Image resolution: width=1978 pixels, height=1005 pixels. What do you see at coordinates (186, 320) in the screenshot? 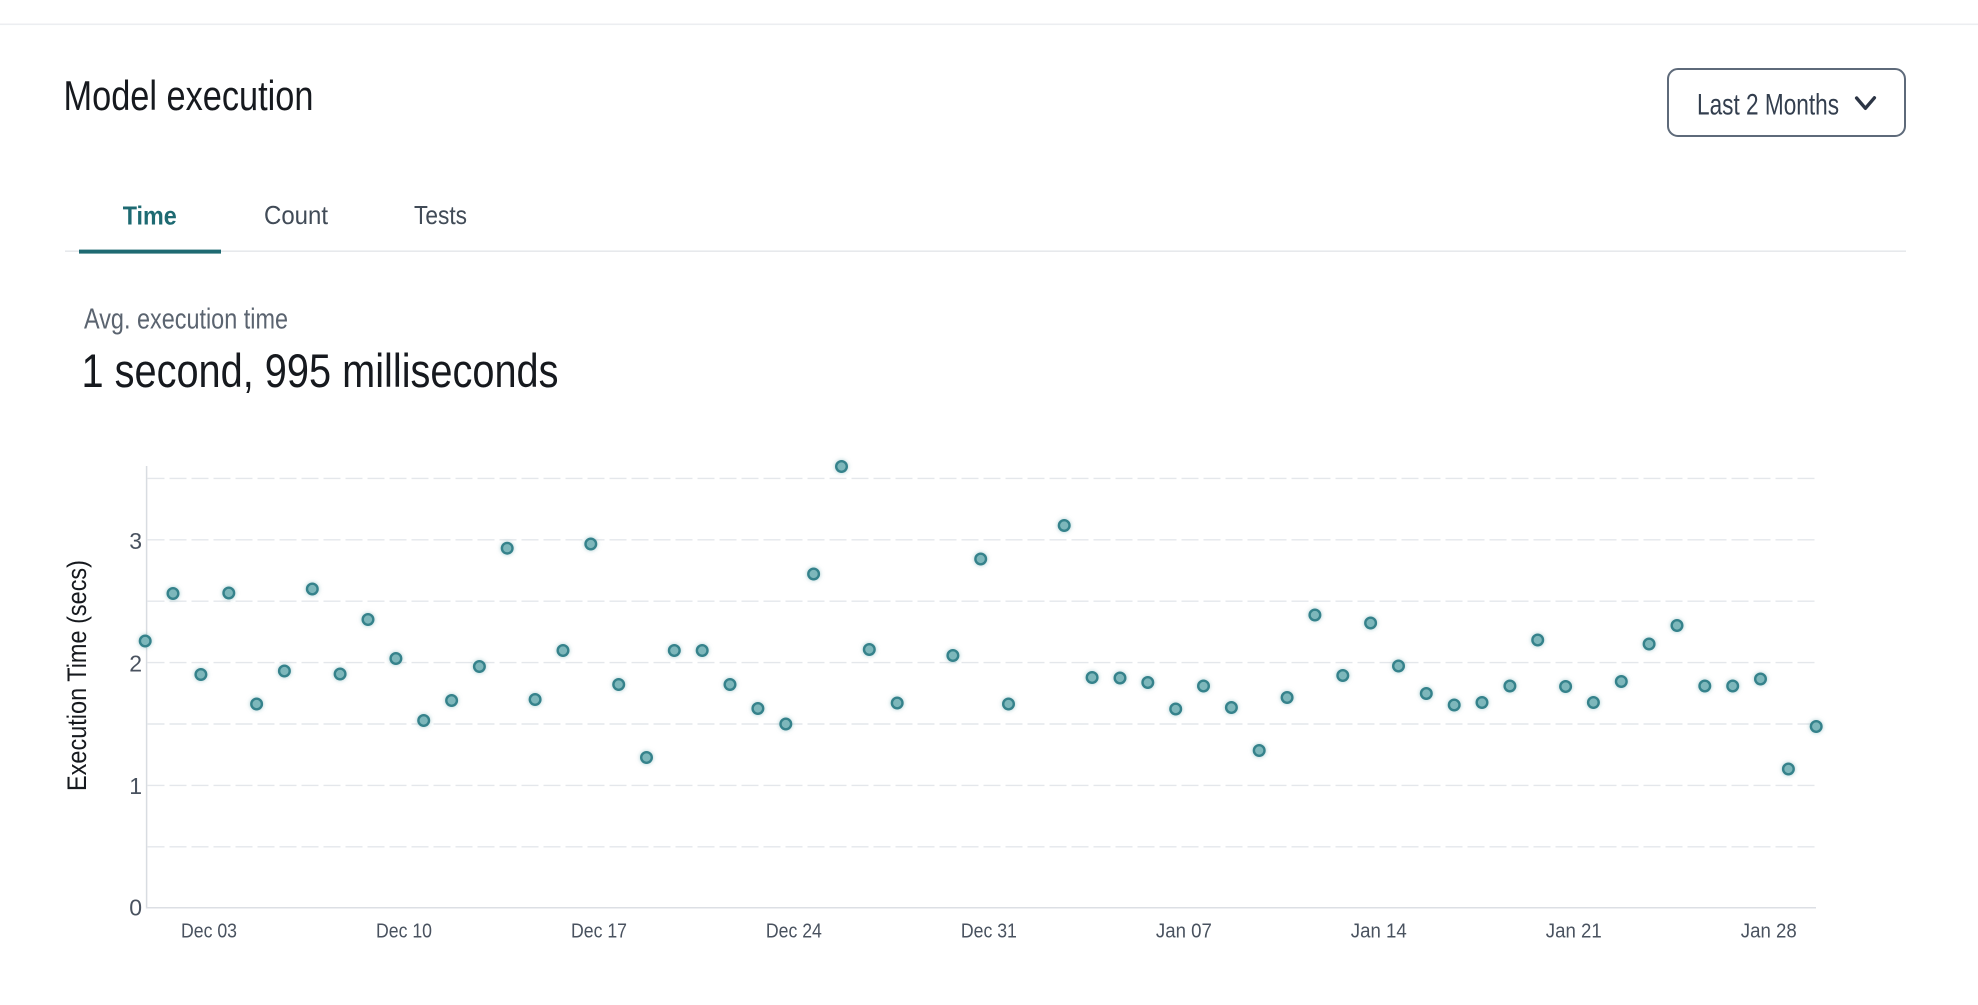
I see `svg-text: Avg. execution time` at bounding box center [186, 320].